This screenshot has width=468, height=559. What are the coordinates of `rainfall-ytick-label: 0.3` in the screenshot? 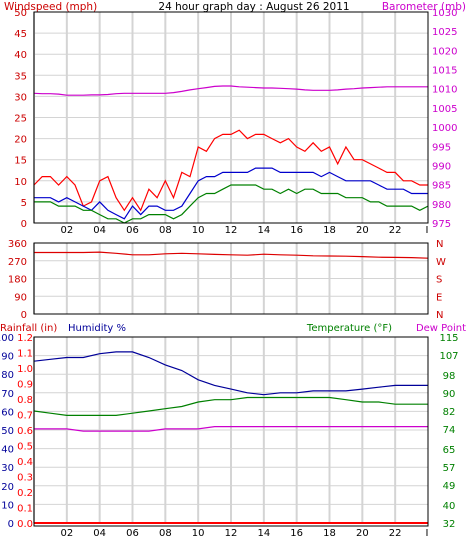 It's located at (25, 478).